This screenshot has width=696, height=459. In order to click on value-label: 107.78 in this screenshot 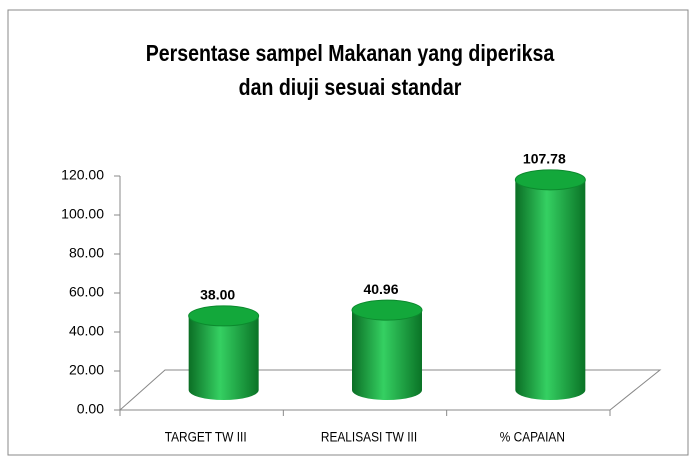, I will do `click(544, 159)`.